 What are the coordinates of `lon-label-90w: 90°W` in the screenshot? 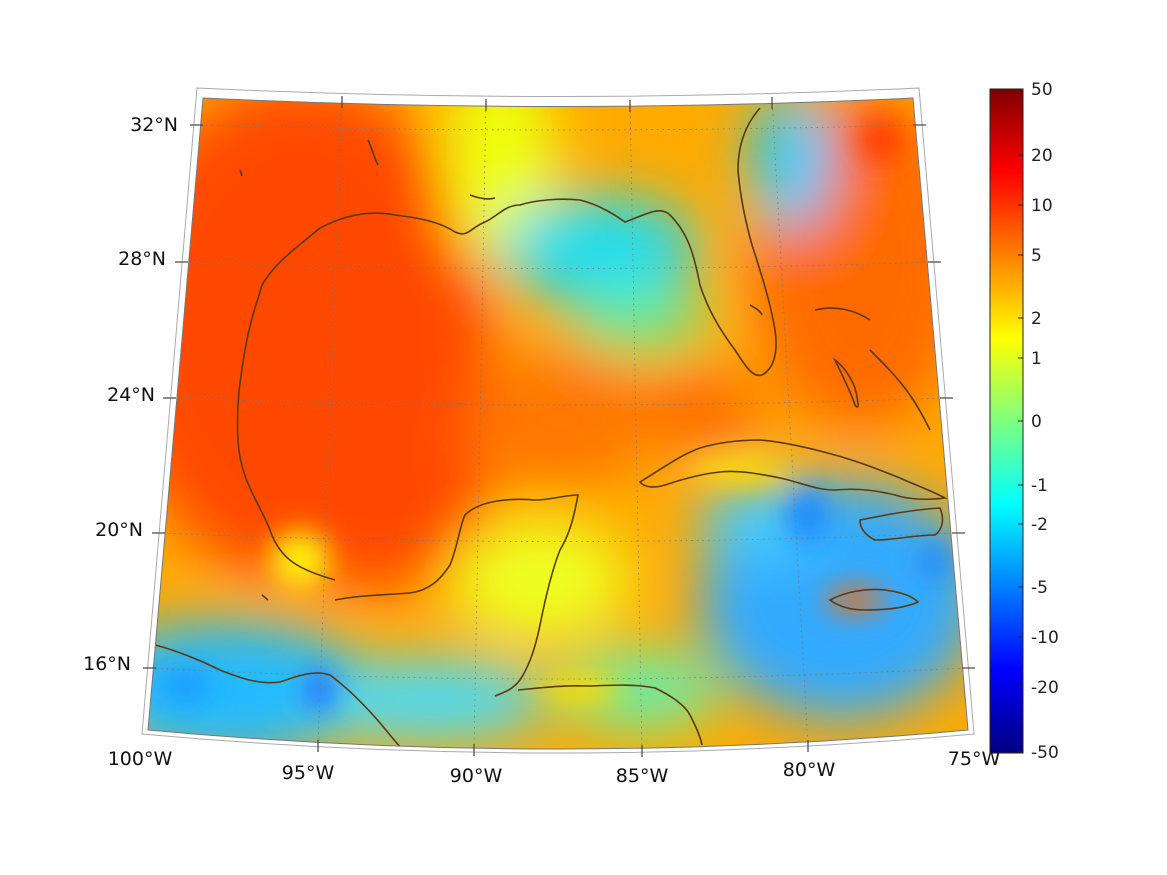 It's located at (476, 776).